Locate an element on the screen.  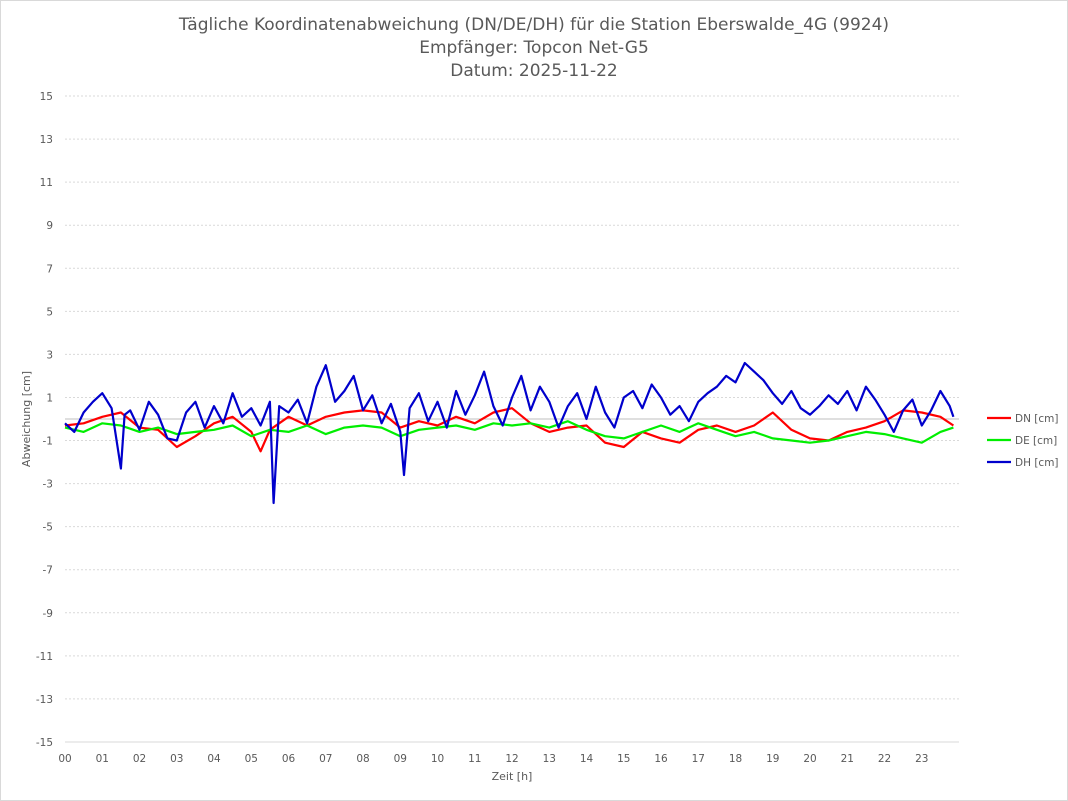
legend: DN [cm] DE [cm] DH [cm] is located at coordinates (1023, 441).